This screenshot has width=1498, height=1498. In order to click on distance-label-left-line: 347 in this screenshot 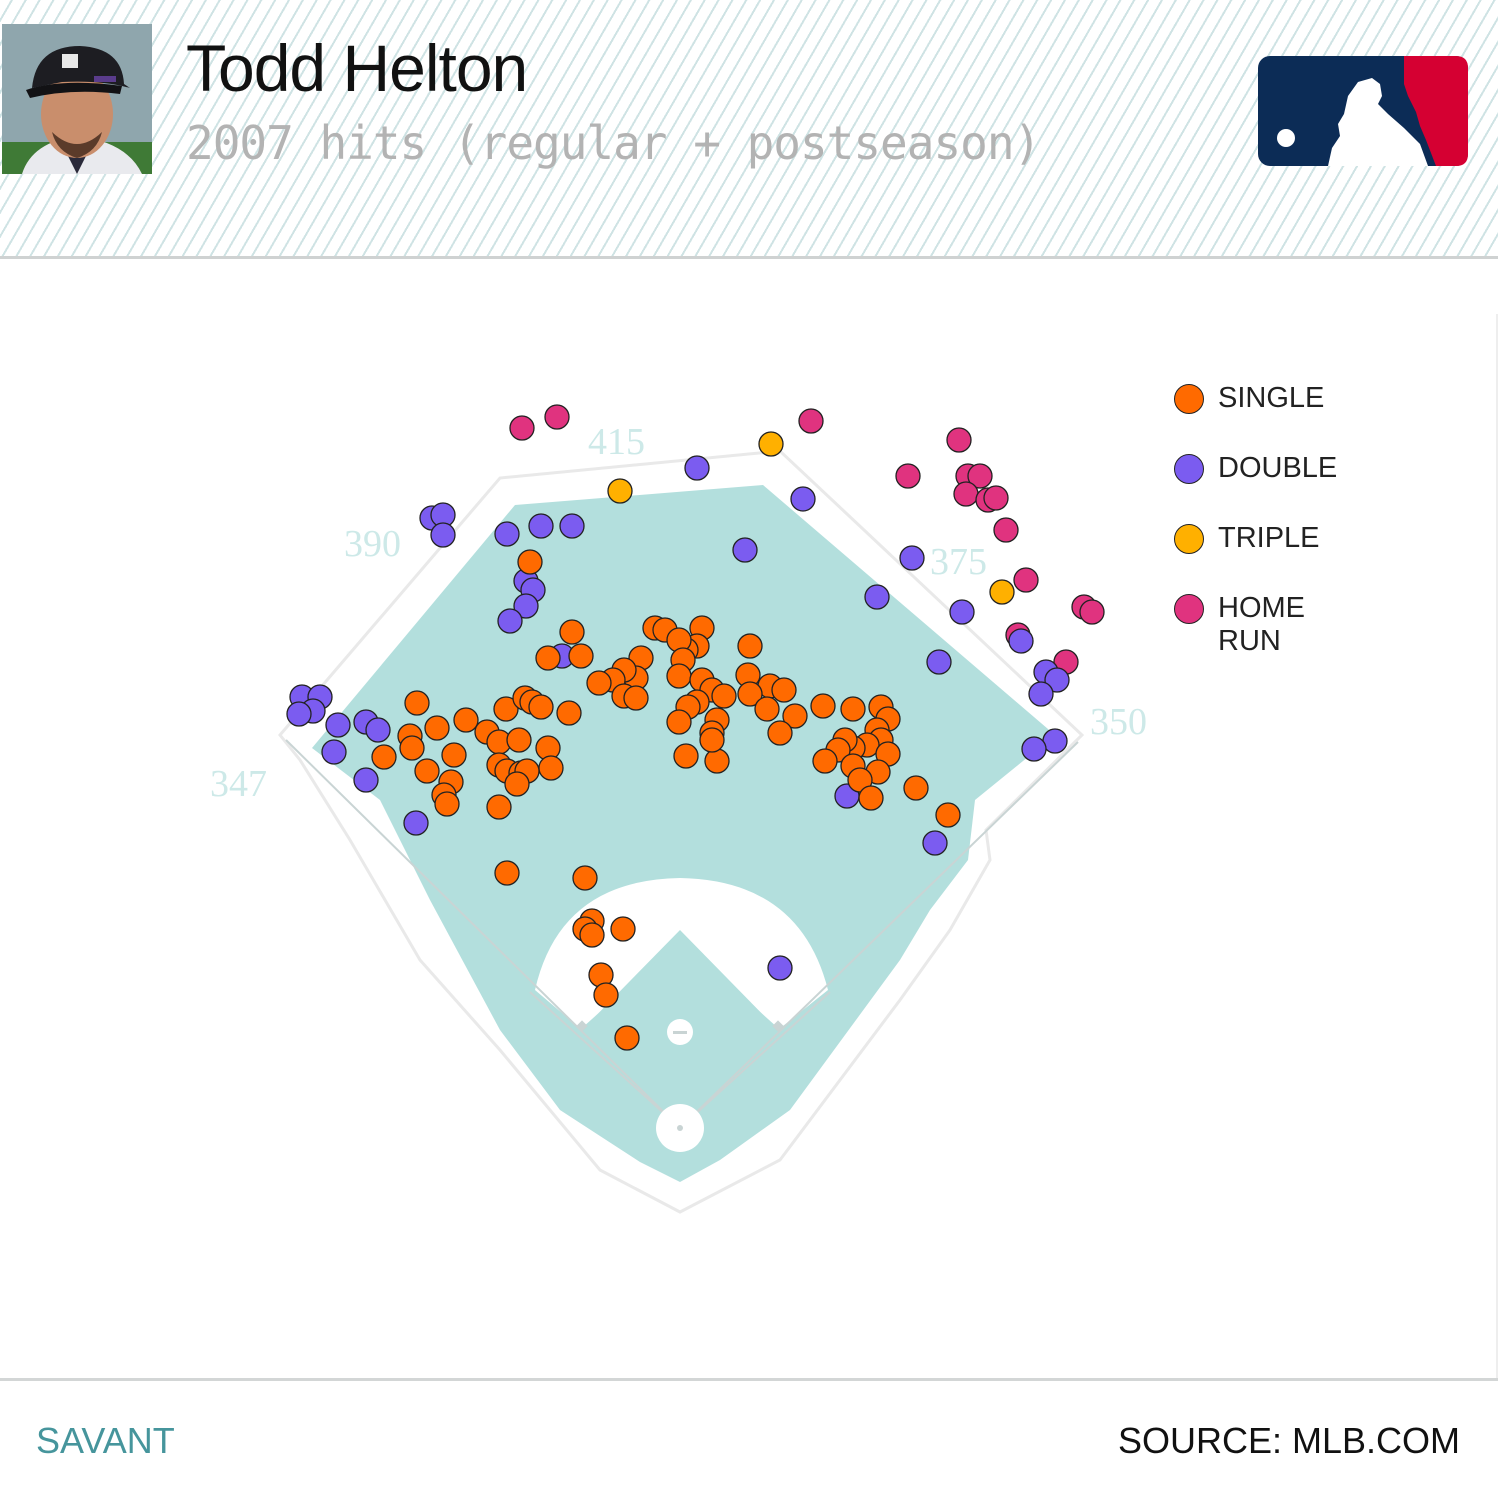, I will do `click(238, 784)`.